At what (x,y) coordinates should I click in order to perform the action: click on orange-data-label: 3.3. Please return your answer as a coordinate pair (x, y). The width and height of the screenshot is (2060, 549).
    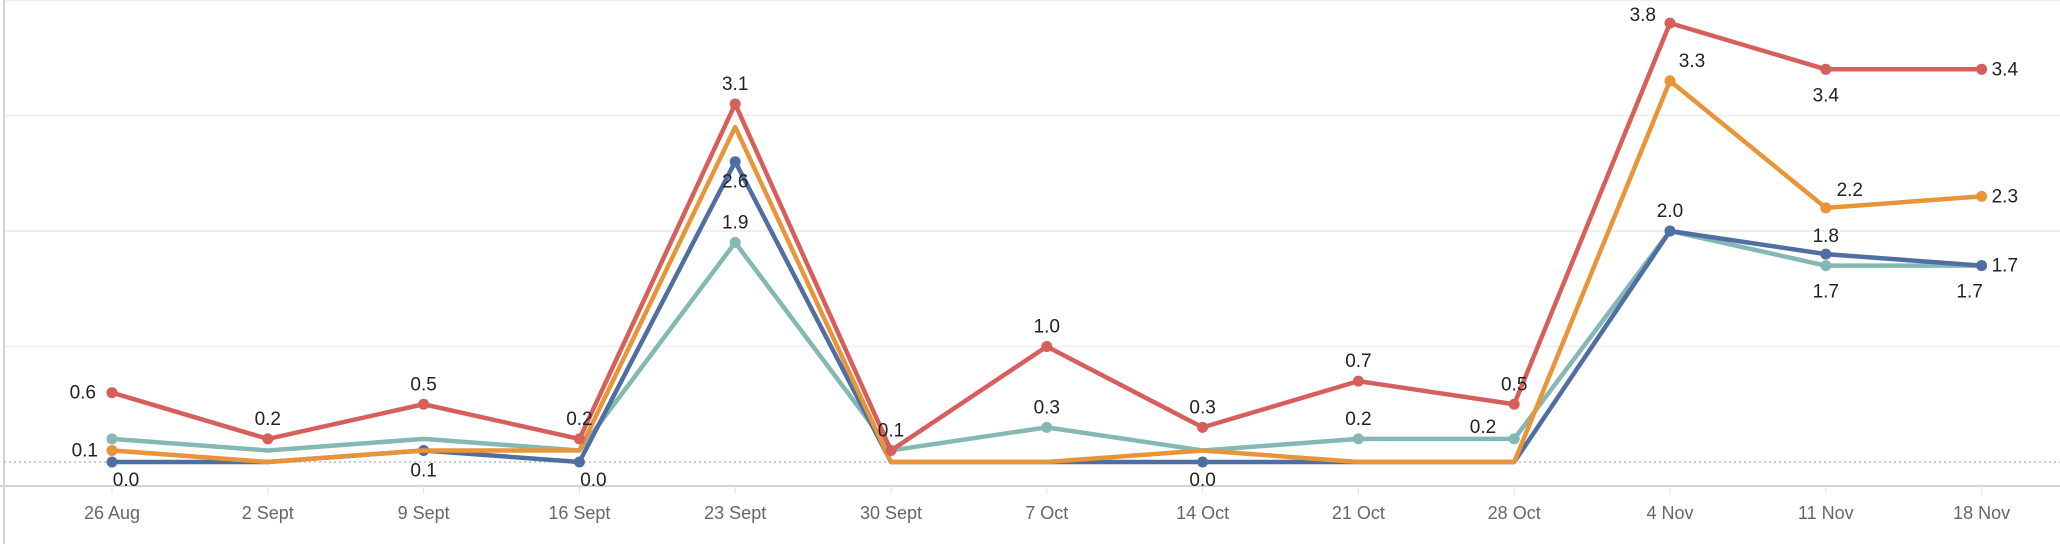
    Looking at the image, I should click on (1692, 61).